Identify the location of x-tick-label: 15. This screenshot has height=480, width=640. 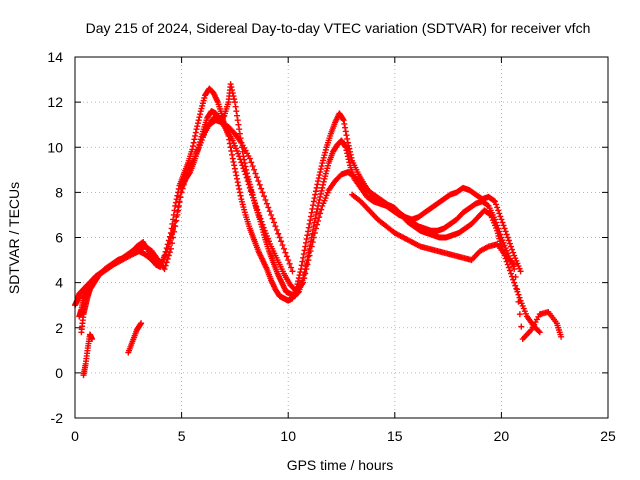
(395, 436).